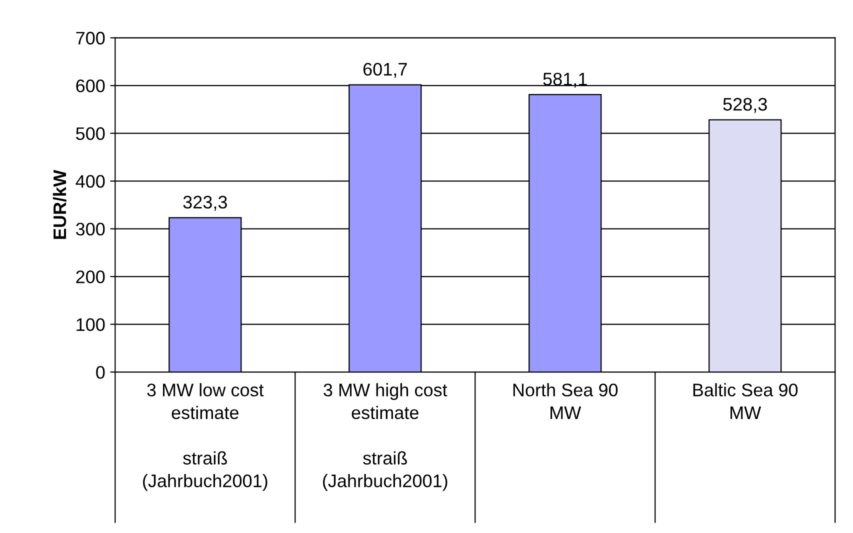 Image resolution: width=853 pixels, height=533 pixels. What do you see at coordinates (385, 437) in the screenshot?
I see `category-label: 3 MW high cost estimate straiß (Jahrbuch2001)` at bounding box center [385, 437].